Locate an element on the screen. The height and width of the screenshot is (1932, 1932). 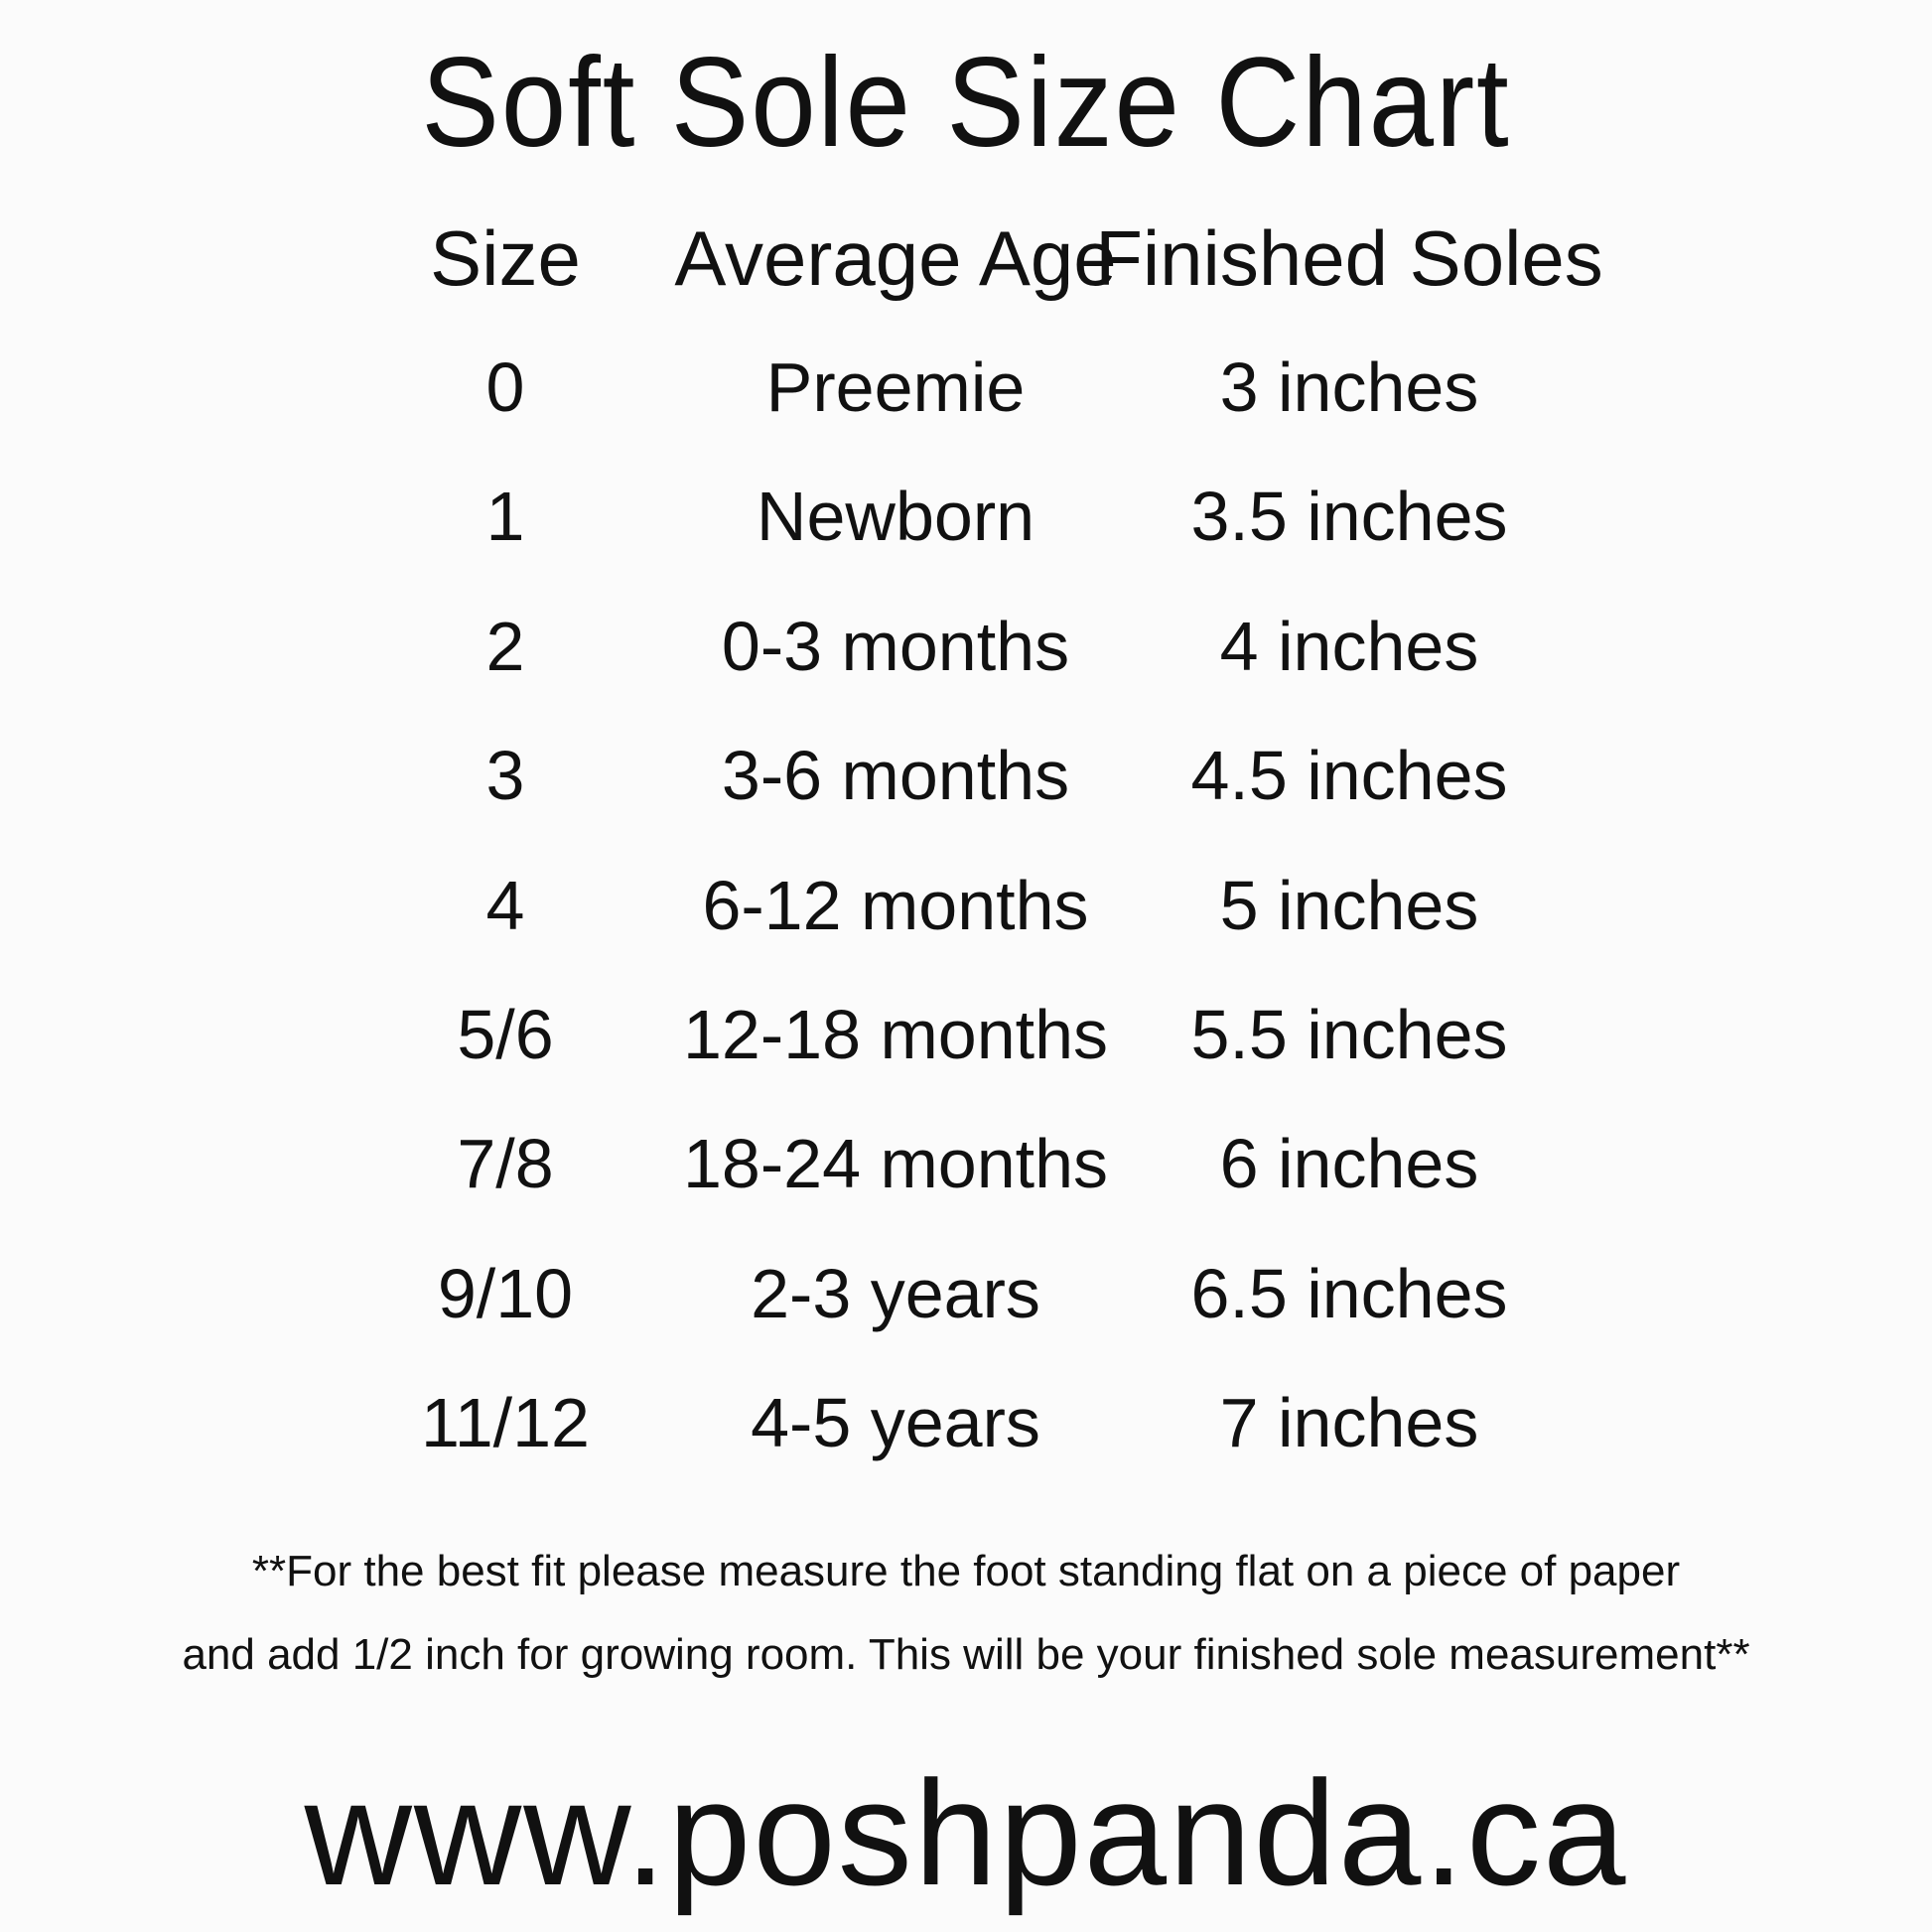
table-cell-sole: 5 inches is located at coordinates (1349, 905).